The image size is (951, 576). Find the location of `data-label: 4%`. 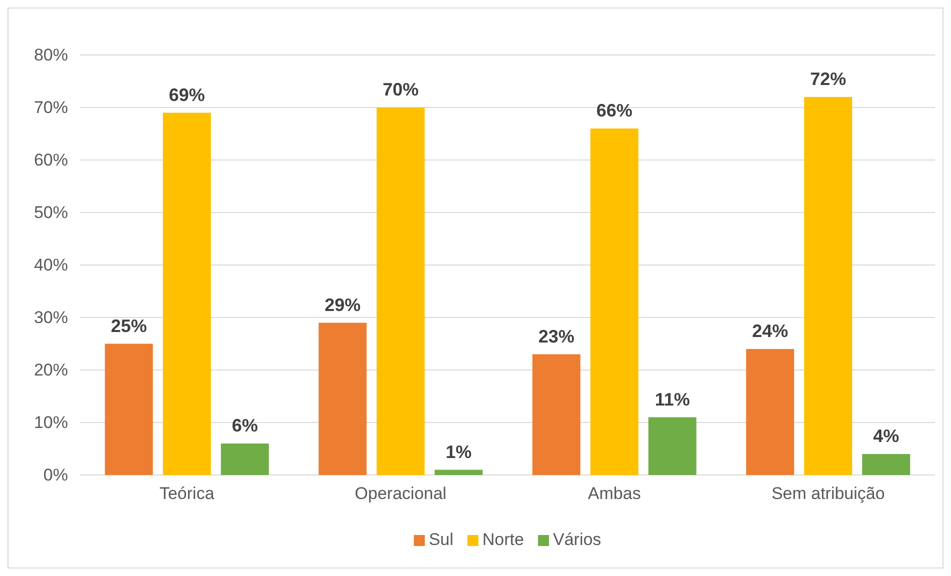

data-label: 4% is located at coordinates (886, 436).